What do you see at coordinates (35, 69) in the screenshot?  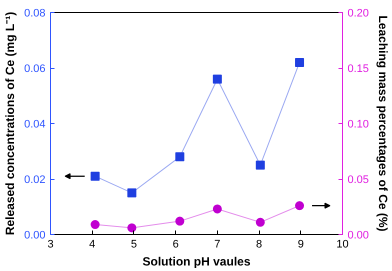 I see `y-tick-label: 0.06` at bounding box center [35, 69].